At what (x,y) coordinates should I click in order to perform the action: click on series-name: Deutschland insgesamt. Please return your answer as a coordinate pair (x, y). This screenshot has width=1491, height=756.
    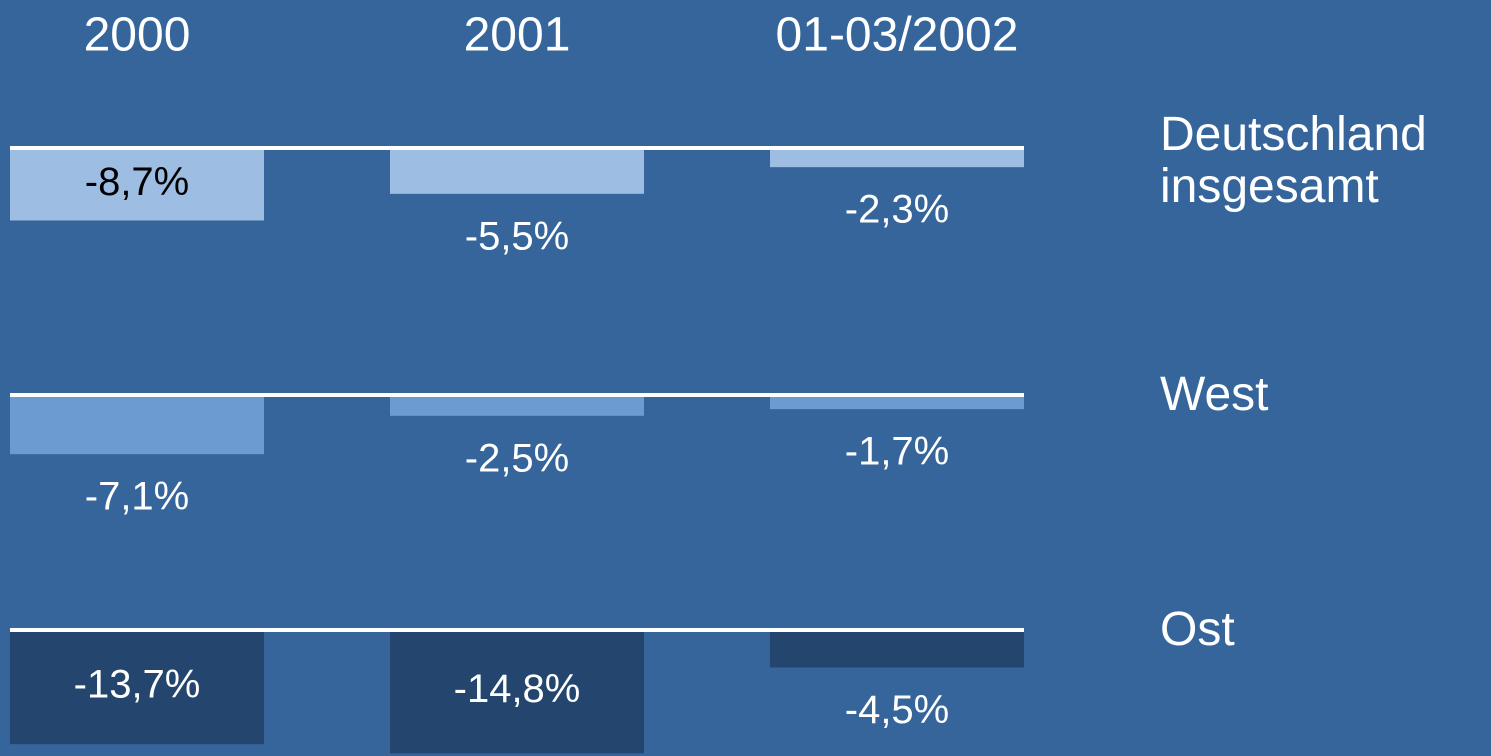
    Looking at the image, I should click on (1293, 160).